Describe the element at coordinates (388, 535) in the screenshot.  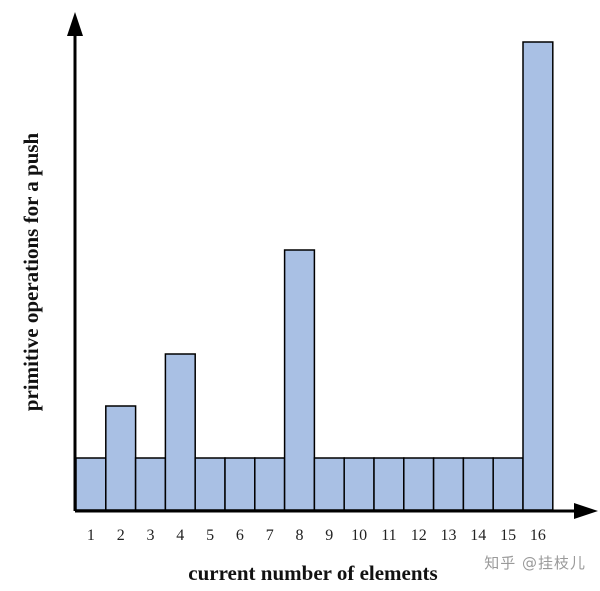
I see `x-tick-label: 11` at that location.